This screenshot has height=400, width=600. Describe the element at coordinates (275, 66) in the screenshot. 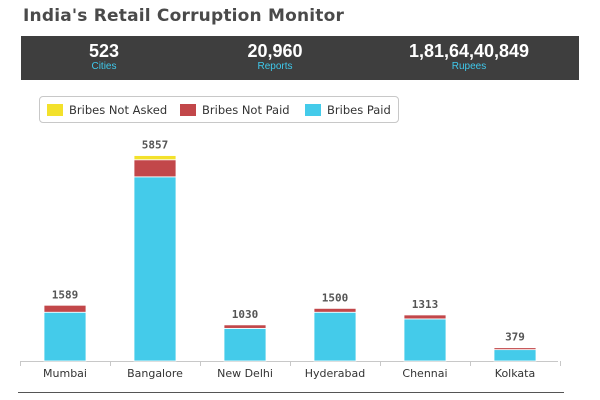

I see `reports-label: Reports` at that location.